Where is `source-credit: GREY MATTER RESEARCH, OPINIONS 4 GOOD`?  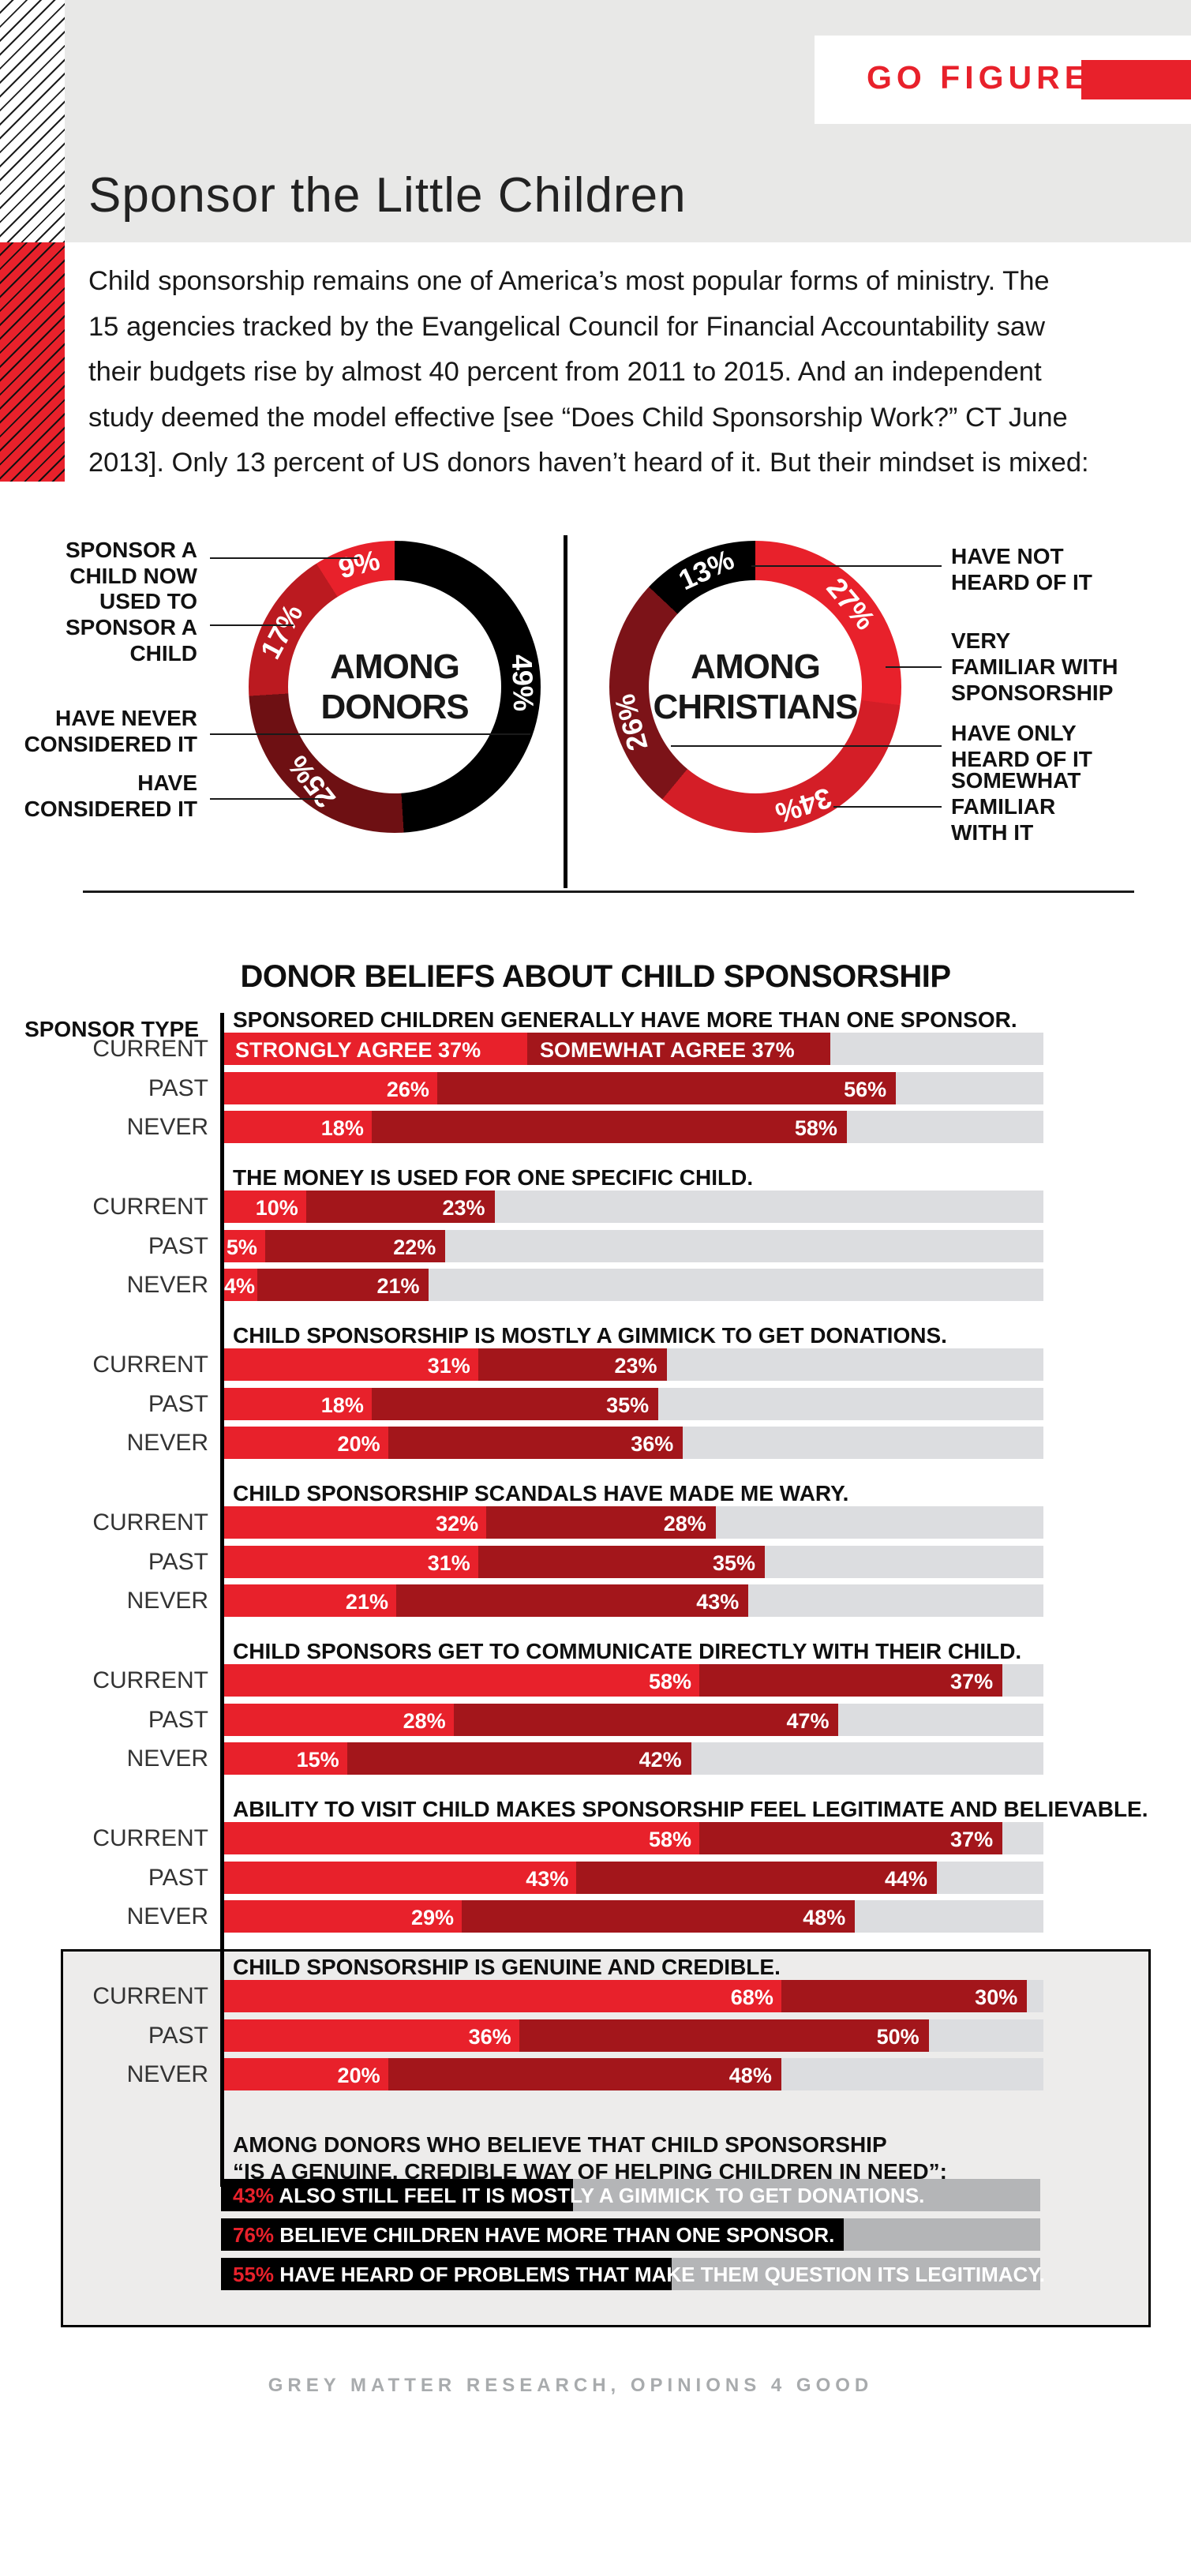 source-credit: GREY MATTER RESEARCH, OPINIONS 4 GOOD is located at coordinates (571, 2385).